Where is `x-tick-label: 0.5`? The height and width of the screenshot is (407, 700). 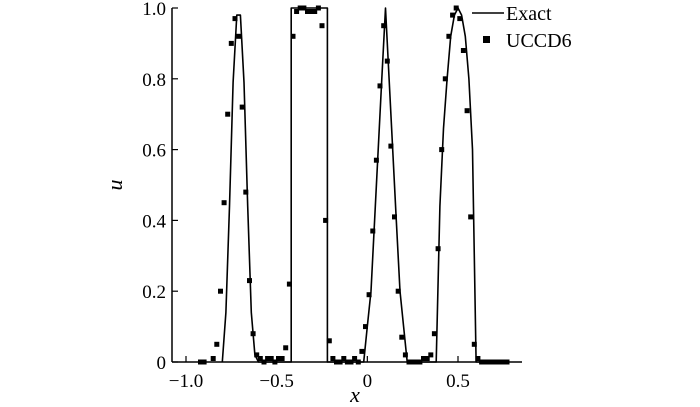
x-tick-label: 0.5 is located at coordinates (458, 381).